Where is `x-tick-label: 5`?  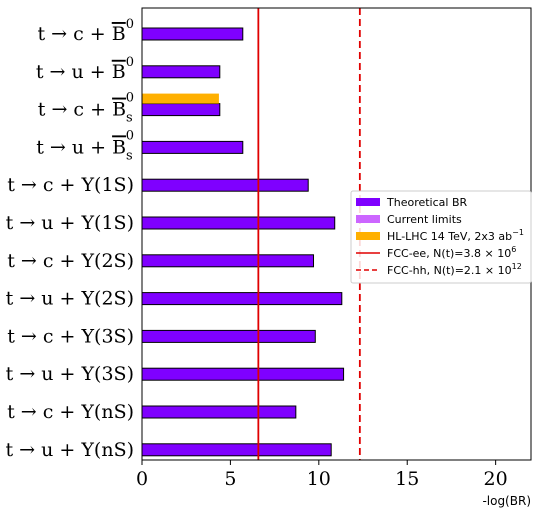
x-tick-label: 5 is located at coordinates (230, 479).